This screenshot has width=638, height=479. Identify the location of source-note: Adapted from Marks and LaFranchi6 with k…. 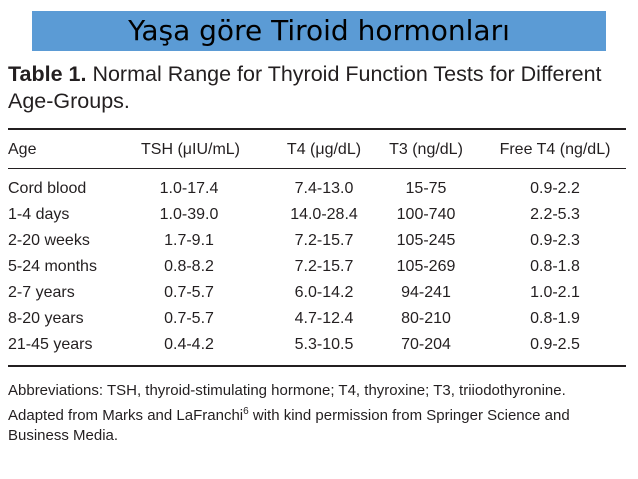
(318, 424).